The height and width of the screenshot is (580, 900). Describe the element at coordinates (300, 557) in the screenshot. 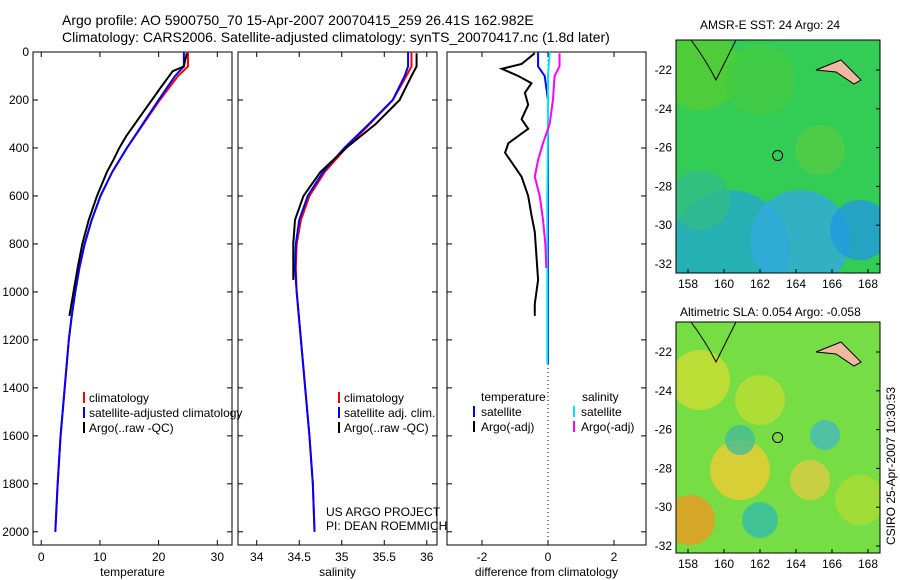

I see `x-tick-label: 34.5` at that location.